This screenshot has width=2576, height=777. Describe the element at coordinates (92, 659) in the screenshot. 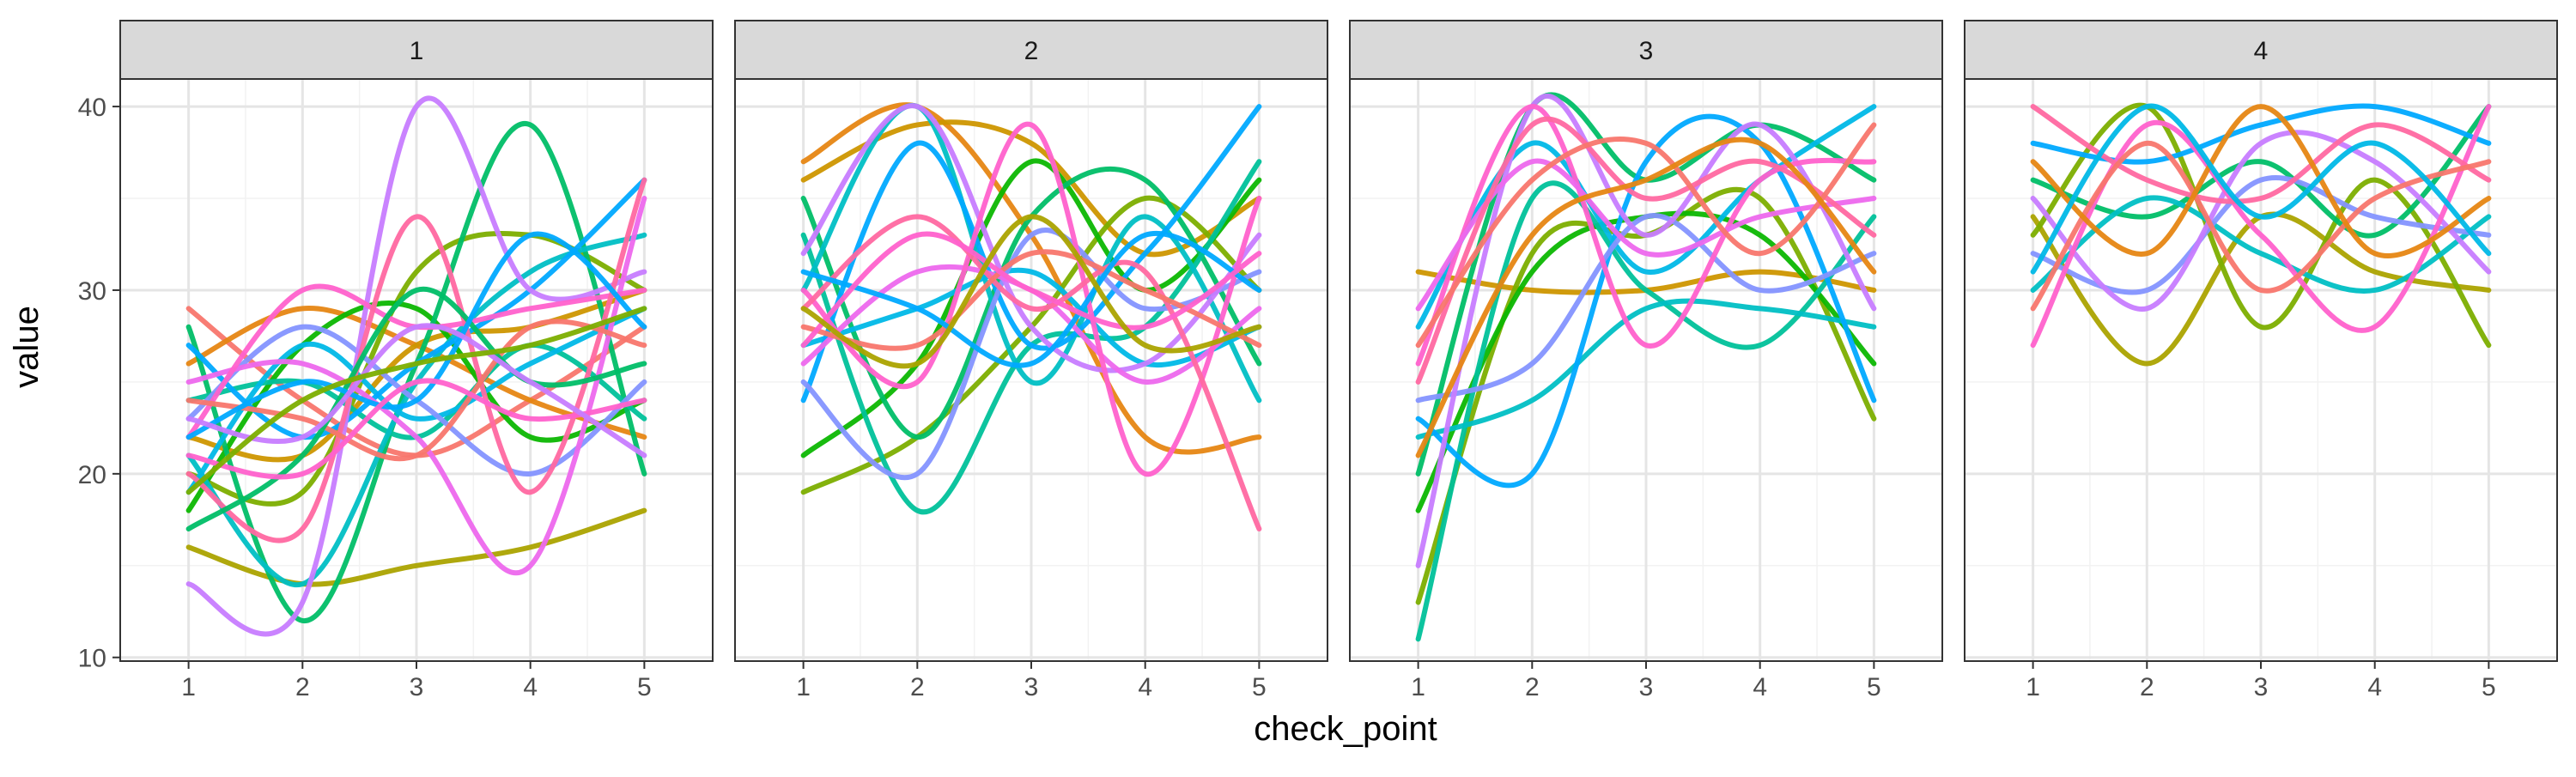

I see `y-tick-label: 10` at that location.